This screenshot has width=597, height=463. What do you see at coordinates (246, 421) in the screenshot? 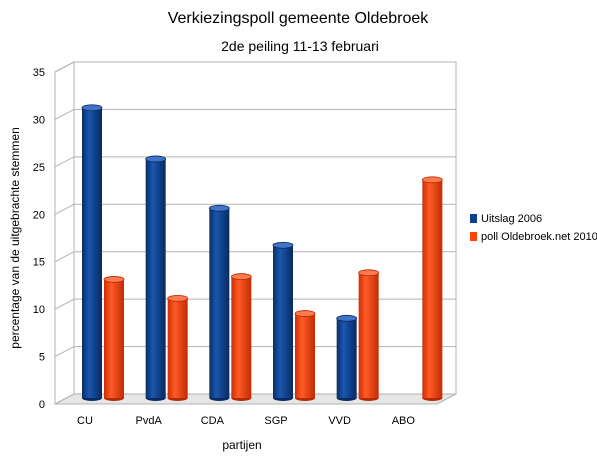
I see `x-axis-ticks: CU PvdA CDA SGP VVD ABO` at bounding box center [246, 421].